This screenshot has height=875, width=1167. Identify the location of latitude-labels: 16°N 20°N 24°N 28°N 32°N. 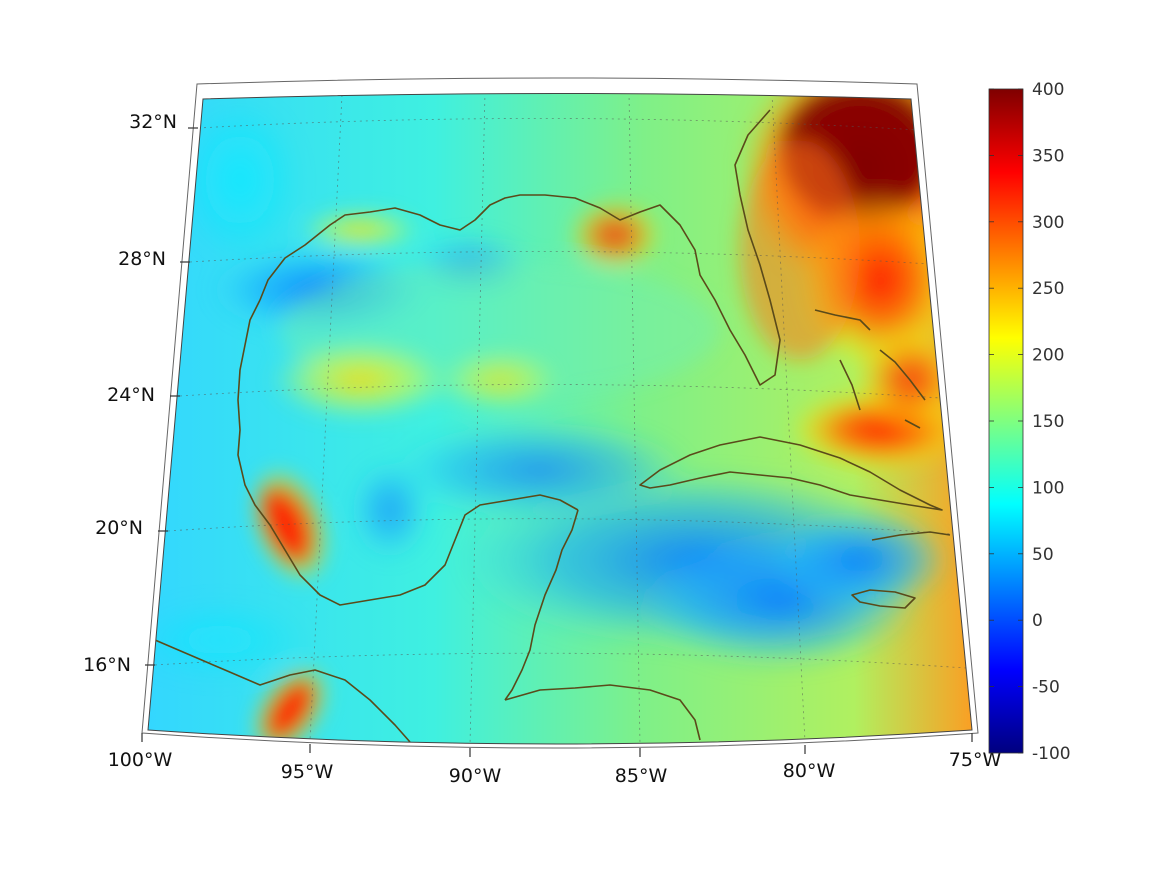
(130, 393).